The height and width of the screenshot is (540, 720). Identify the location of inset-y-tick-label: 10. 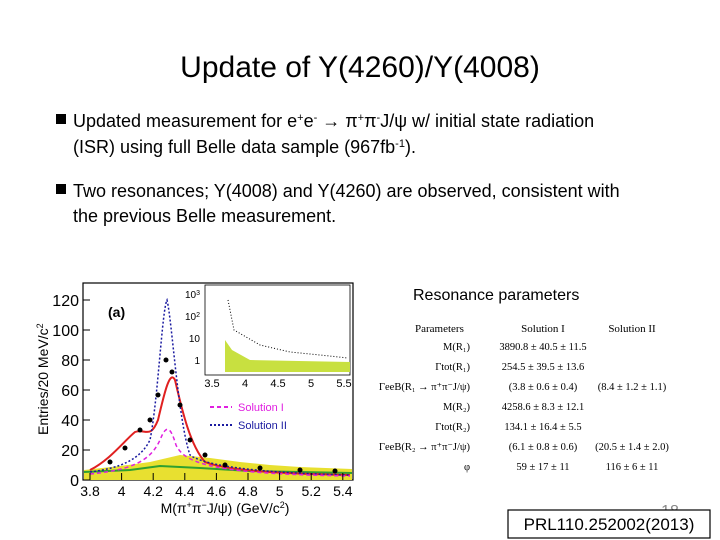
(195, 339).